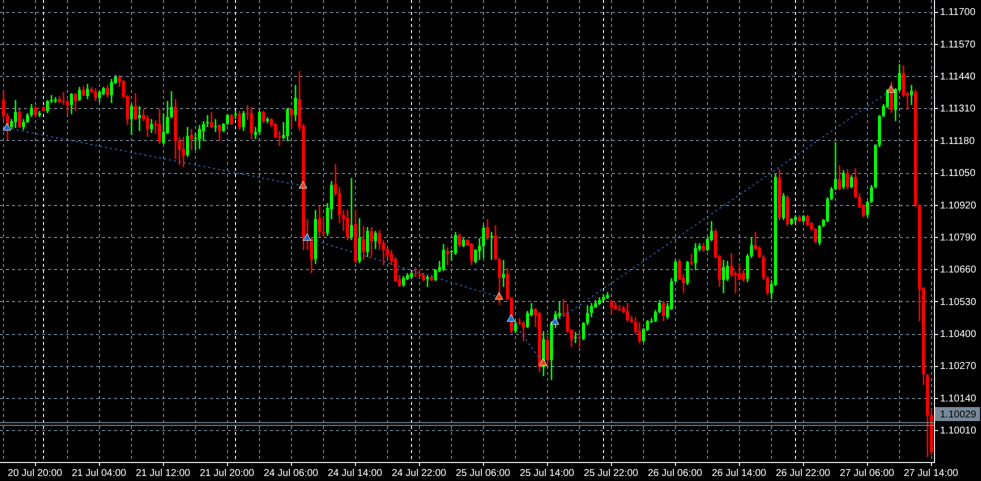 The width and height of the screenshot is (981, 481). I want to click on y-tick-label: 1.11050, so click(958, 174).